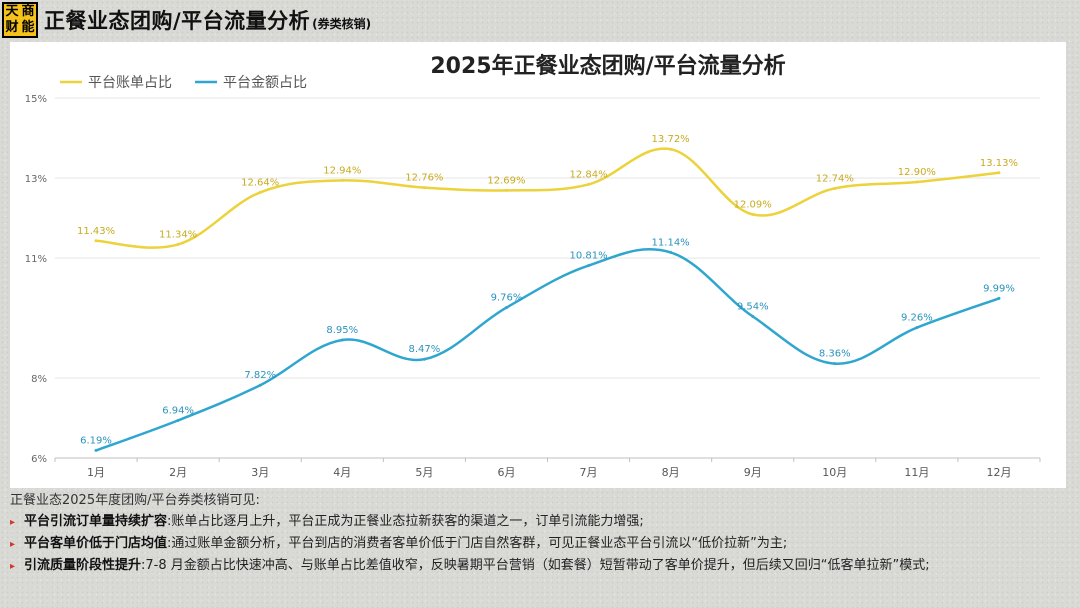 The height and width of the screenshot is (608, 1080). What do you see at coordinates (753, 472) in the screenshot?
I see `x-tick-label: 9月` at bounding box center [753, 472].